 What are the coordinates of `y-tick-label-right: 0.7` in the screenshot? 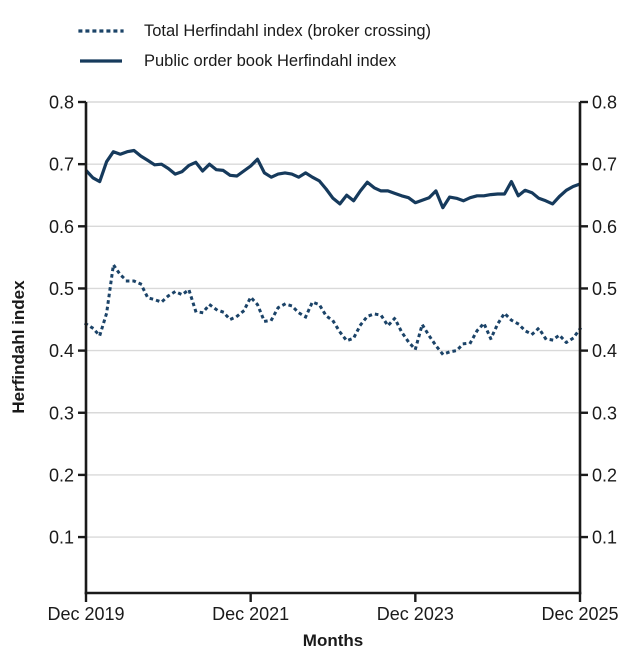 It's located at (604, 165).